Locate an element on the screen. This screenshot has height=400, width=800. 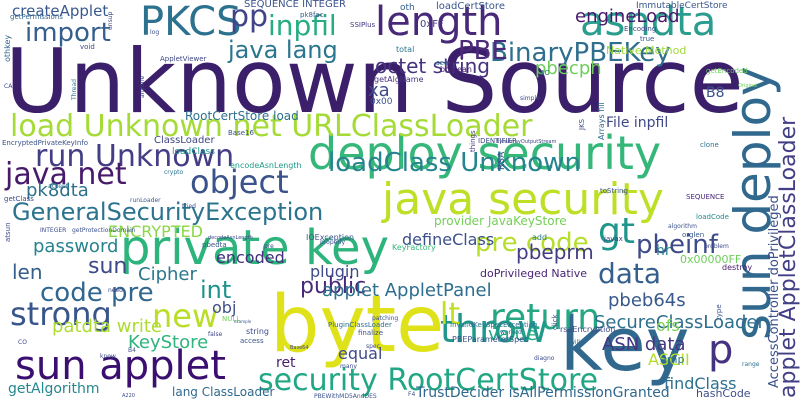
word-pp: pp is located at coordinates (249, 17).